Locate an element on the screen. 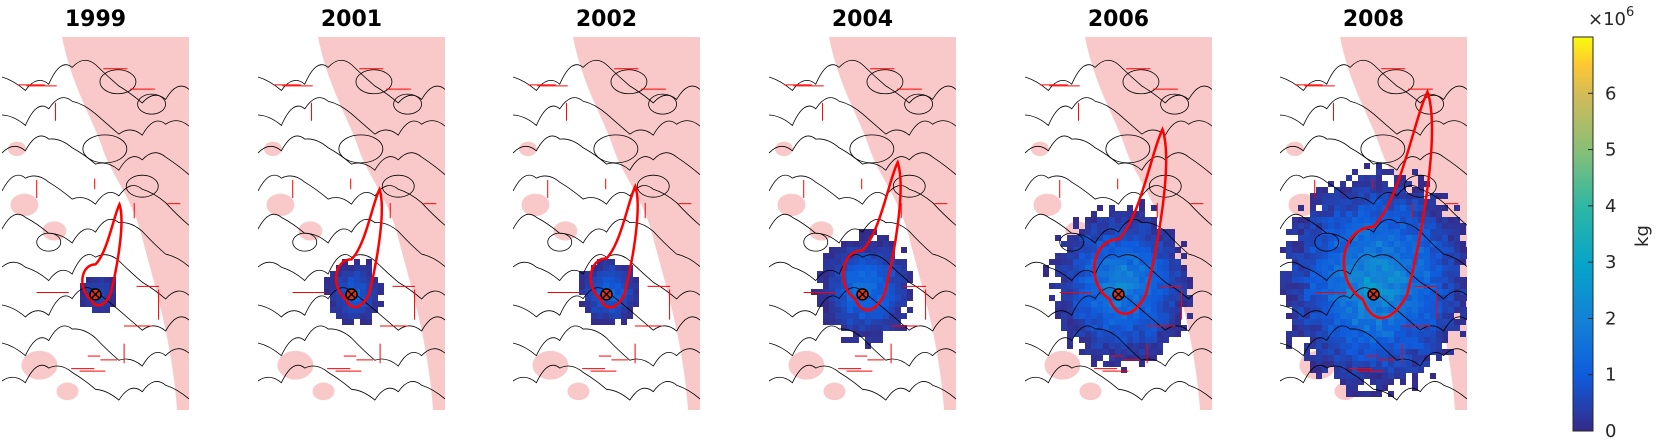 The image size is (1660, 445). panel-1999: 1999 is located at coordinates (95, 208).